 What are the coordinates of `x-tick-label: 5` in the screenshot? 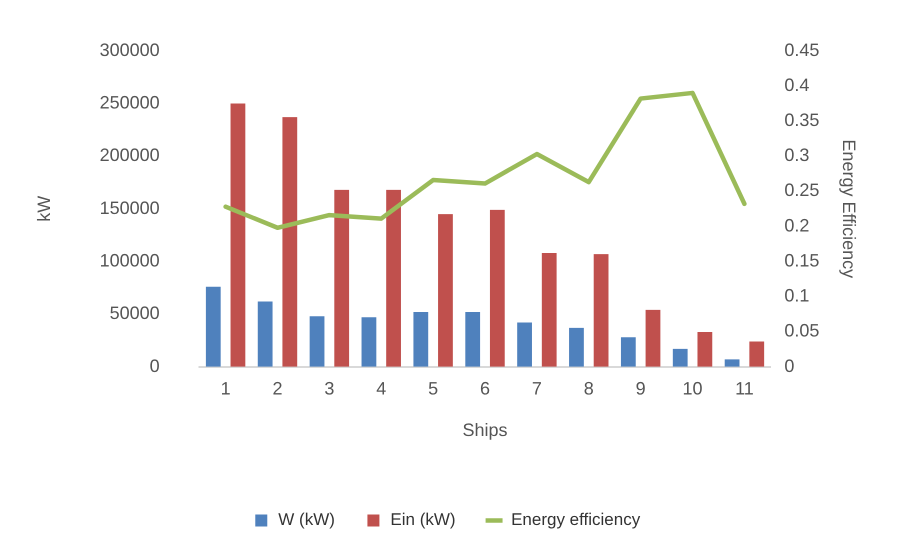 It's located at (433, 388).